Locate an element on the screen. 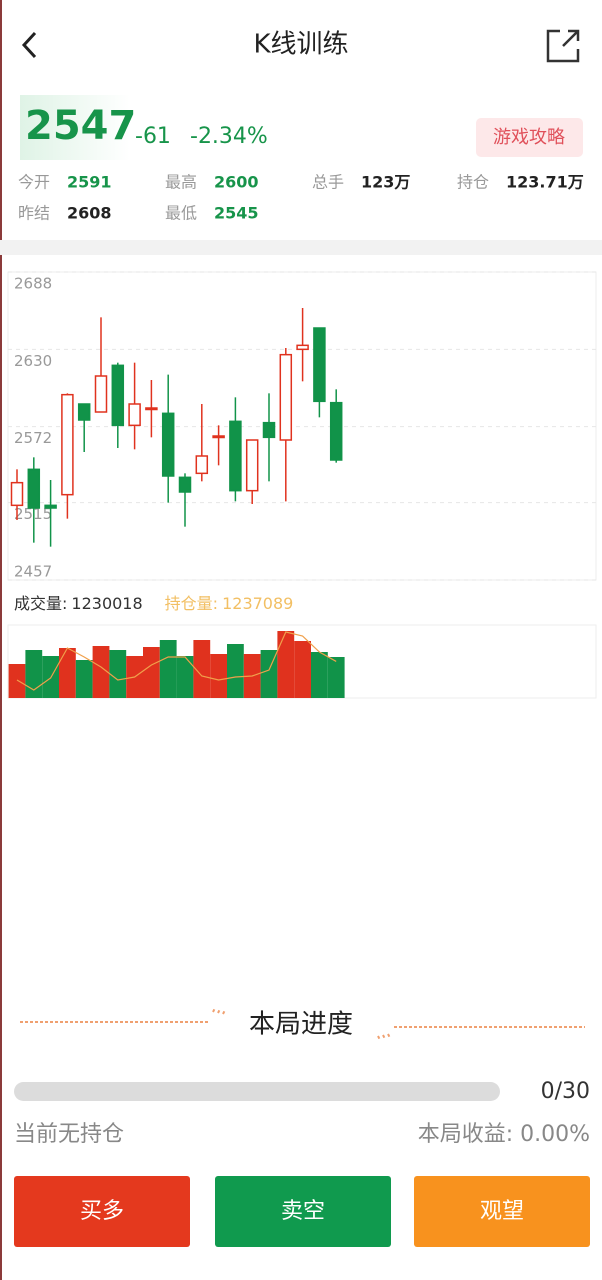 The height and width of the screenshot is (1280, 602). action-label: 卖空 is located at coordinates (303, 1211).